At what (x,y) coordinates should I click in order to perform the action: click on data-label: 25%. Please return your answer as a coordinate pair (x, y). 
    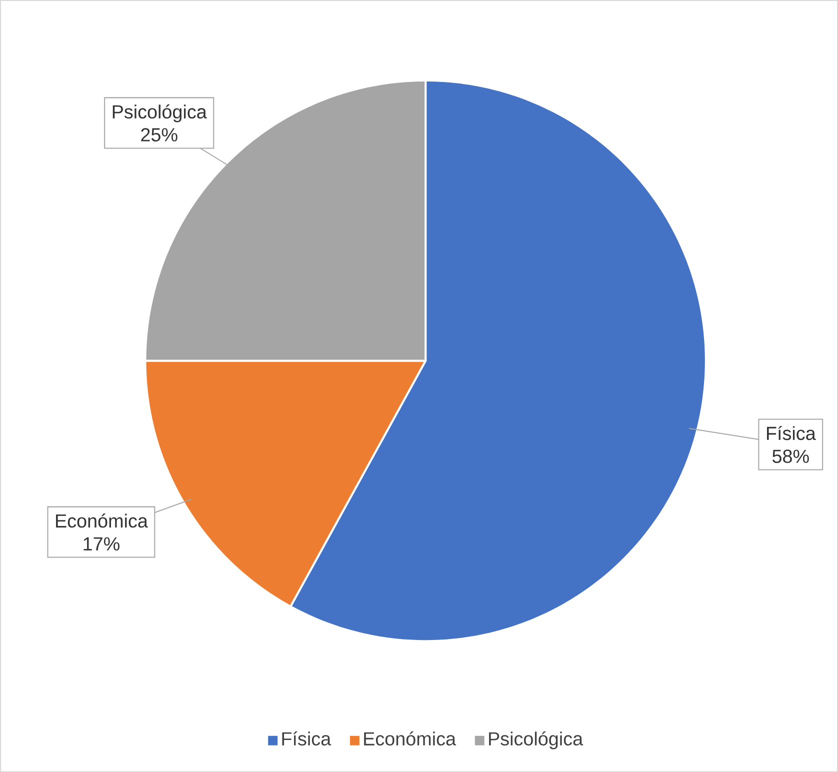
    Looking at the image, I should click on (159, 135).